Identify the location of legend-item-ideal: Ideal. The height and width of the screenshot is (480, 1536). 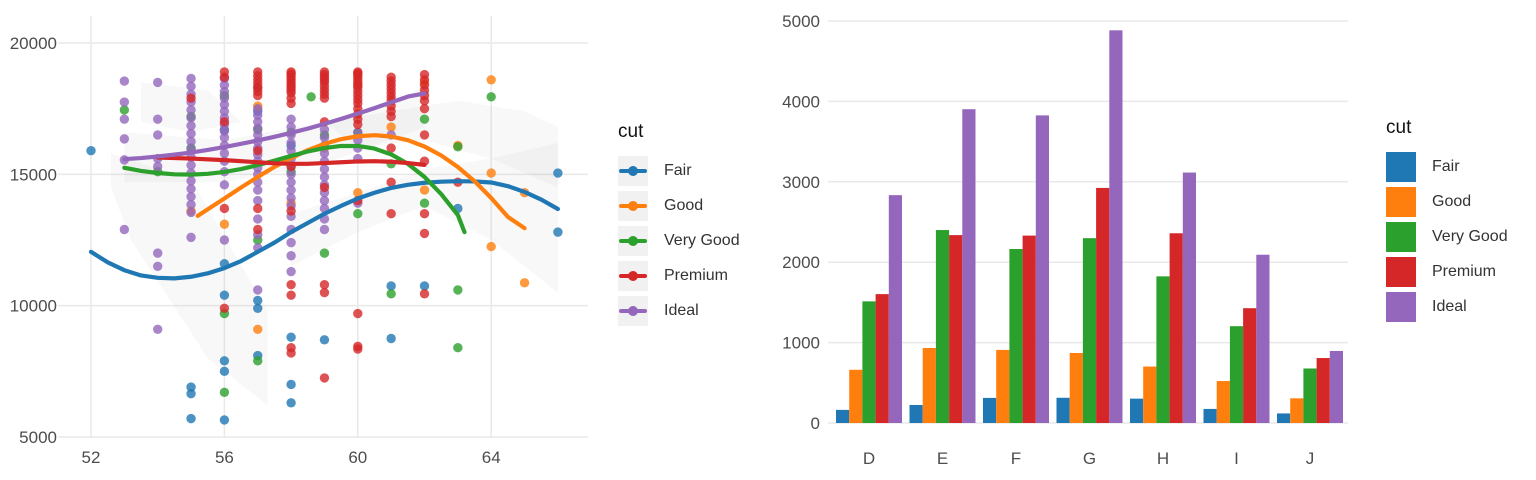
(679, 311).